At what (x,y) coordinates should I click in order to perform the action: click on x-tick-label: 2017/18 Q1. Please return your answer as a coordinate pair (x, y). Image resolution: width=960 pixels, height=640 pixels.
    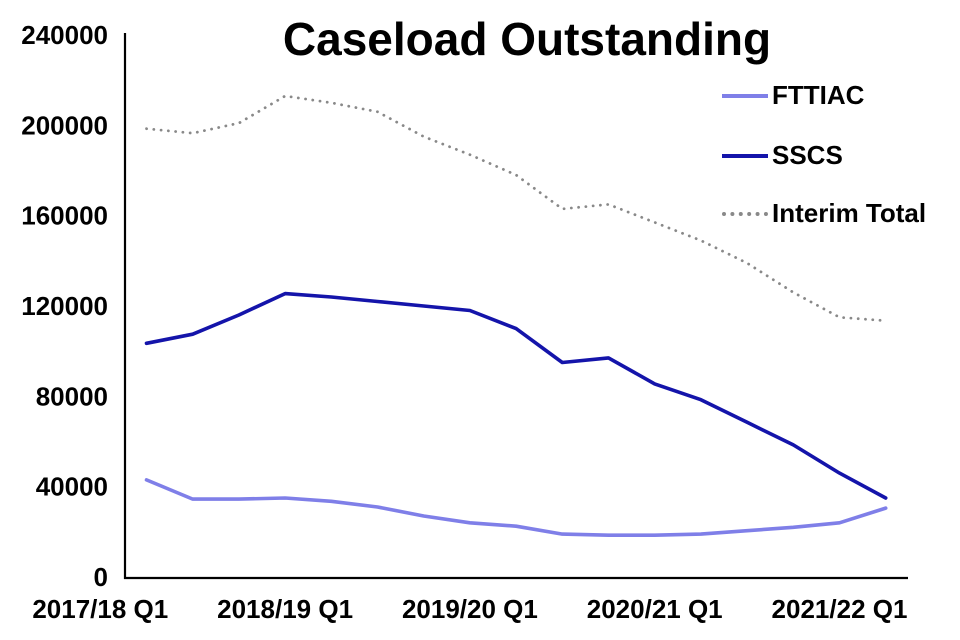
    Looking at the image, I should click on (100, 609).